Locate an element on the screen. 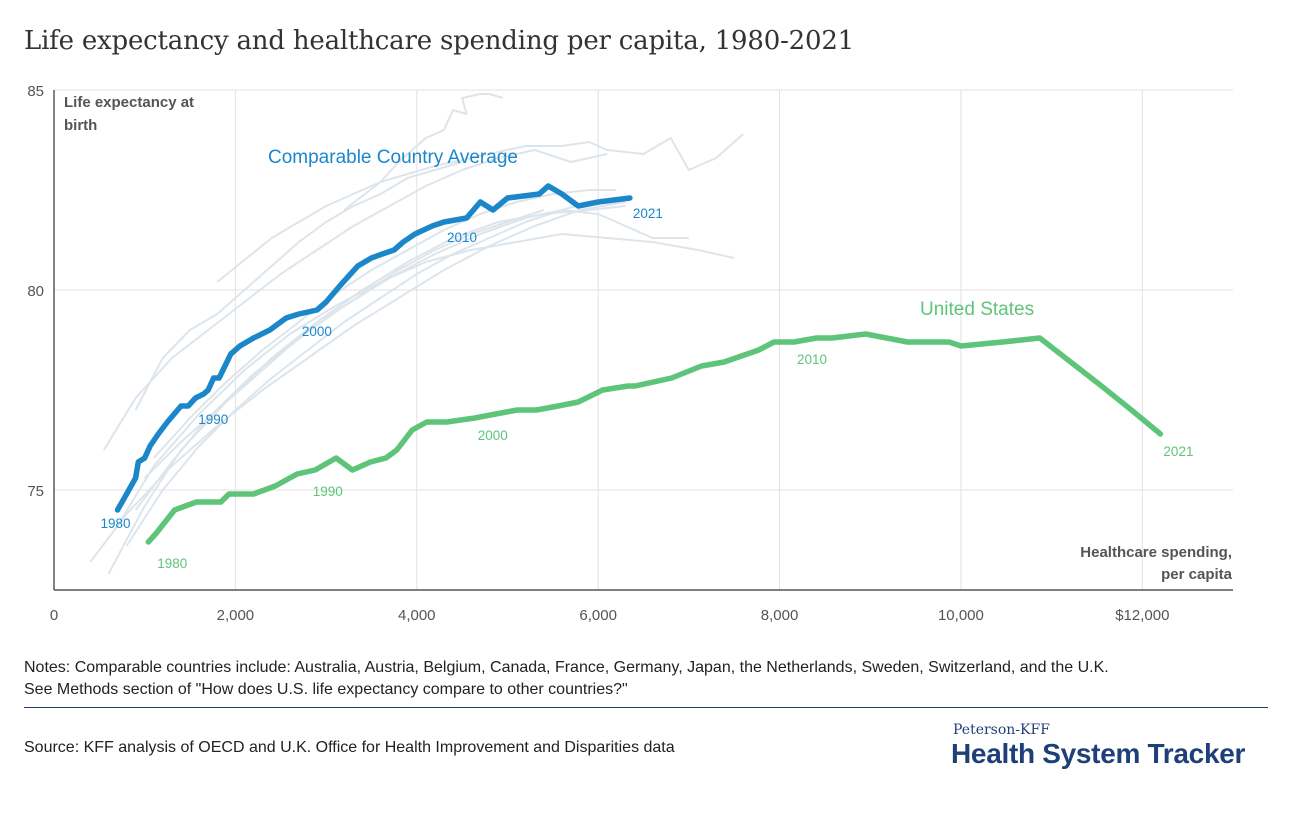  year-label-us-1980: 1980 is located at coordinates (172, 563).